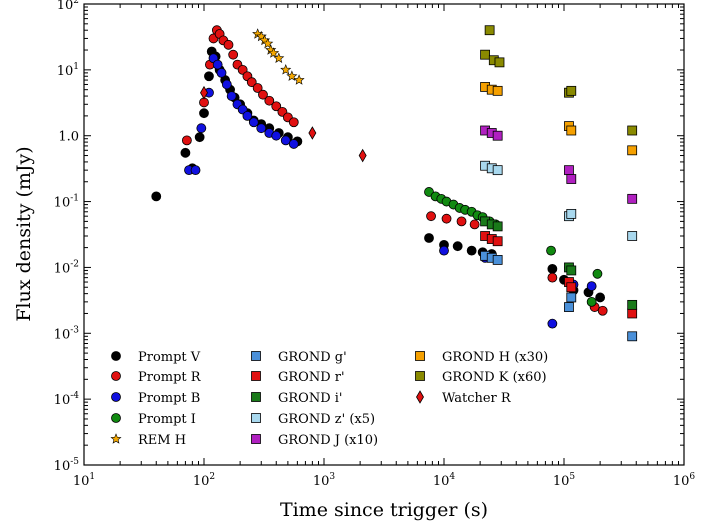  What do you see at coordinates (167, 419) in the screenshot?
I see `legend-label: Prompt I` at bounding box center [167, 419].